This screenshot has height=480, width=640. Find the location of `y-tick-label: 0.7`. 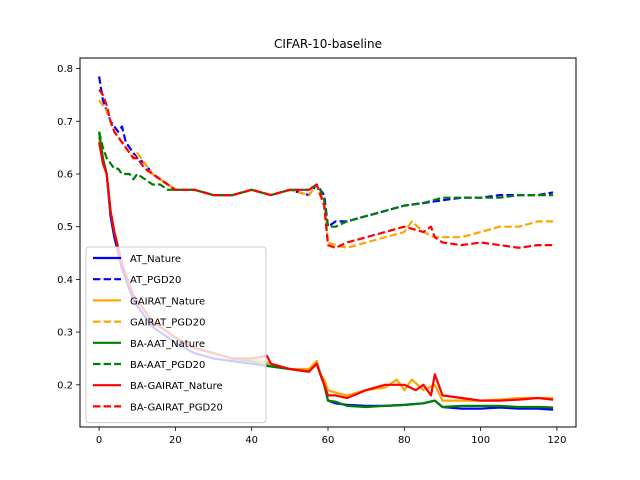

y-tick-label: 0.7 is located at coordinates (65, 122).